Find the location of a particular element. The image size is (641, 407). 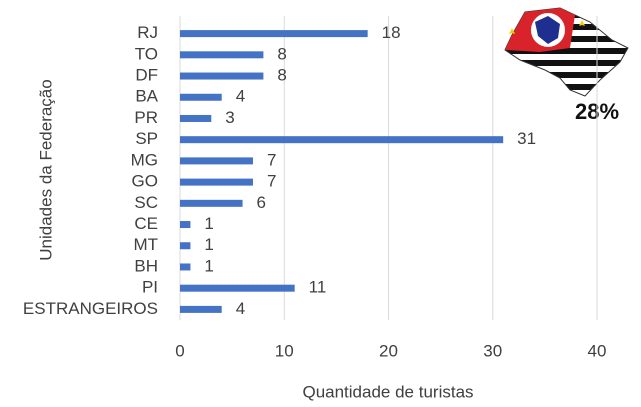

data-label: 18 is located at coordinates (391, 32).